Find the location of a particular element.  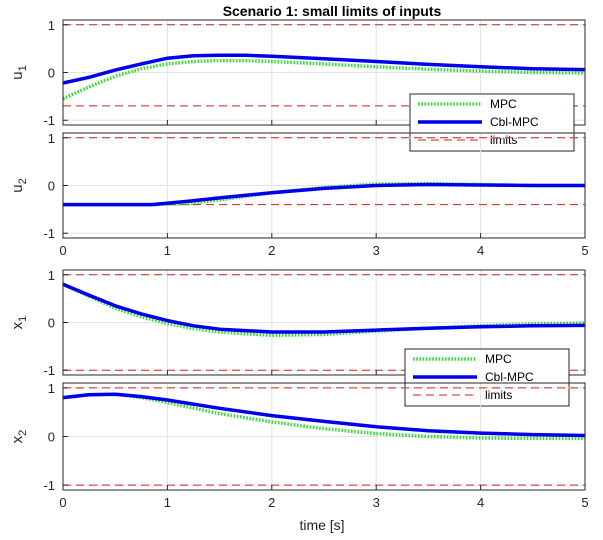

y-axis-label: u2 is located at coordinates (19, 185).